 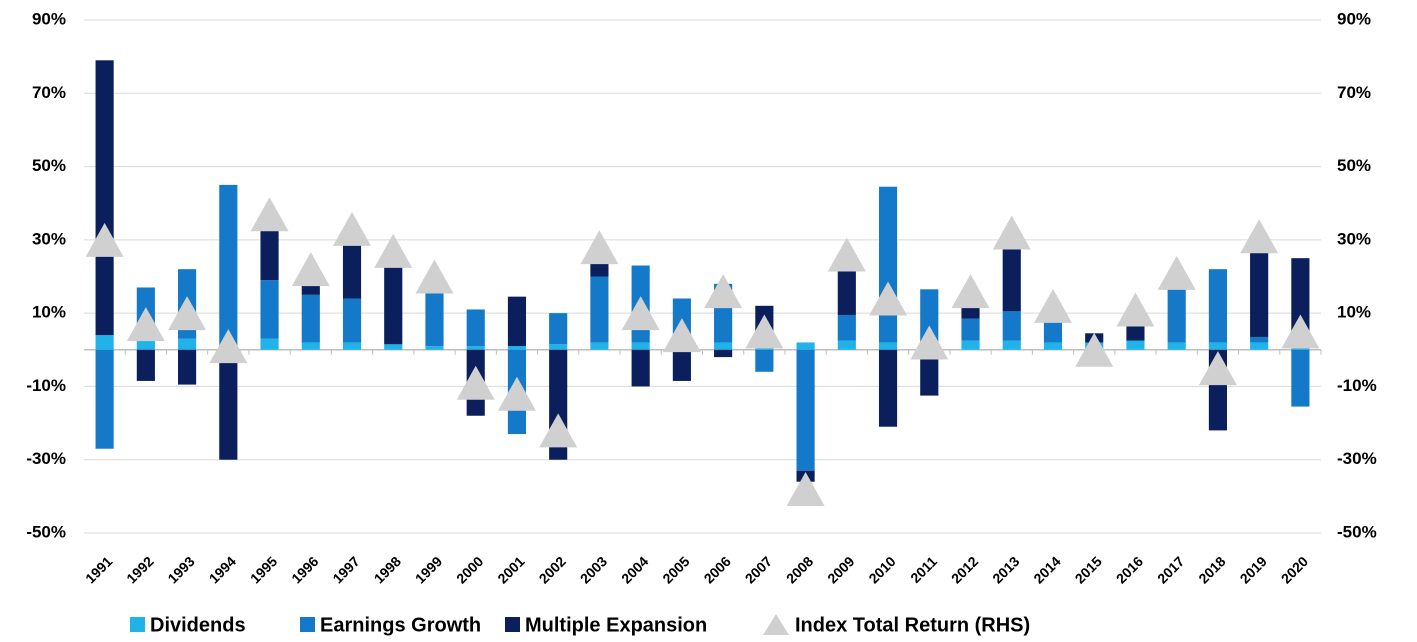 What do you see at coordinates (1253, 569) in the screenshot?
I see `x-tick-label: 2019` at bounding box center [1253, 569].